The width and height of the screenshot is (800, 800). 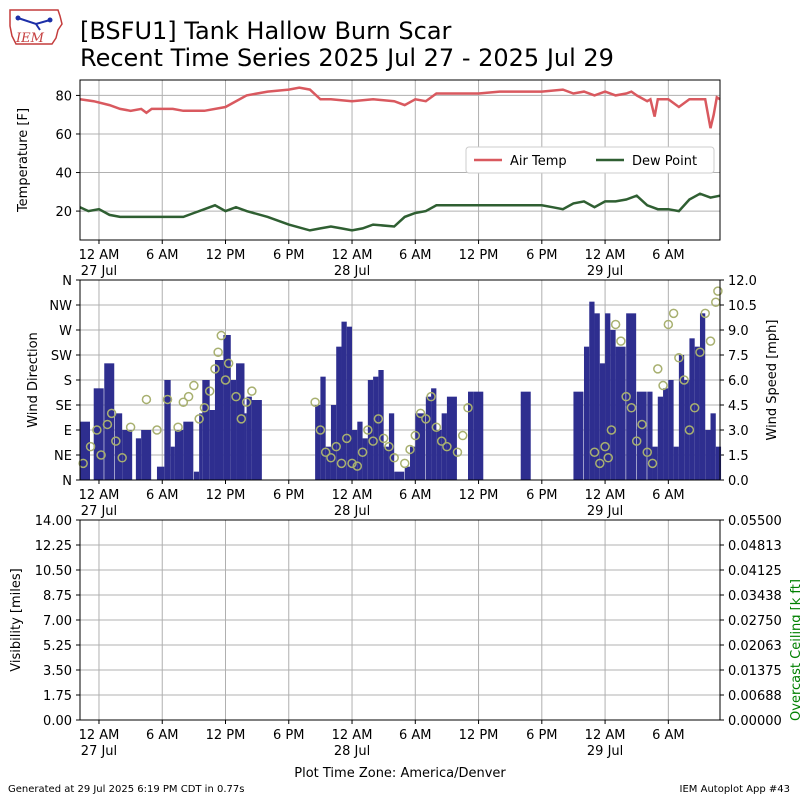 I want to click on y2-axis-label: Overcast Ceiling [k ft], so click(x=794, y=650).